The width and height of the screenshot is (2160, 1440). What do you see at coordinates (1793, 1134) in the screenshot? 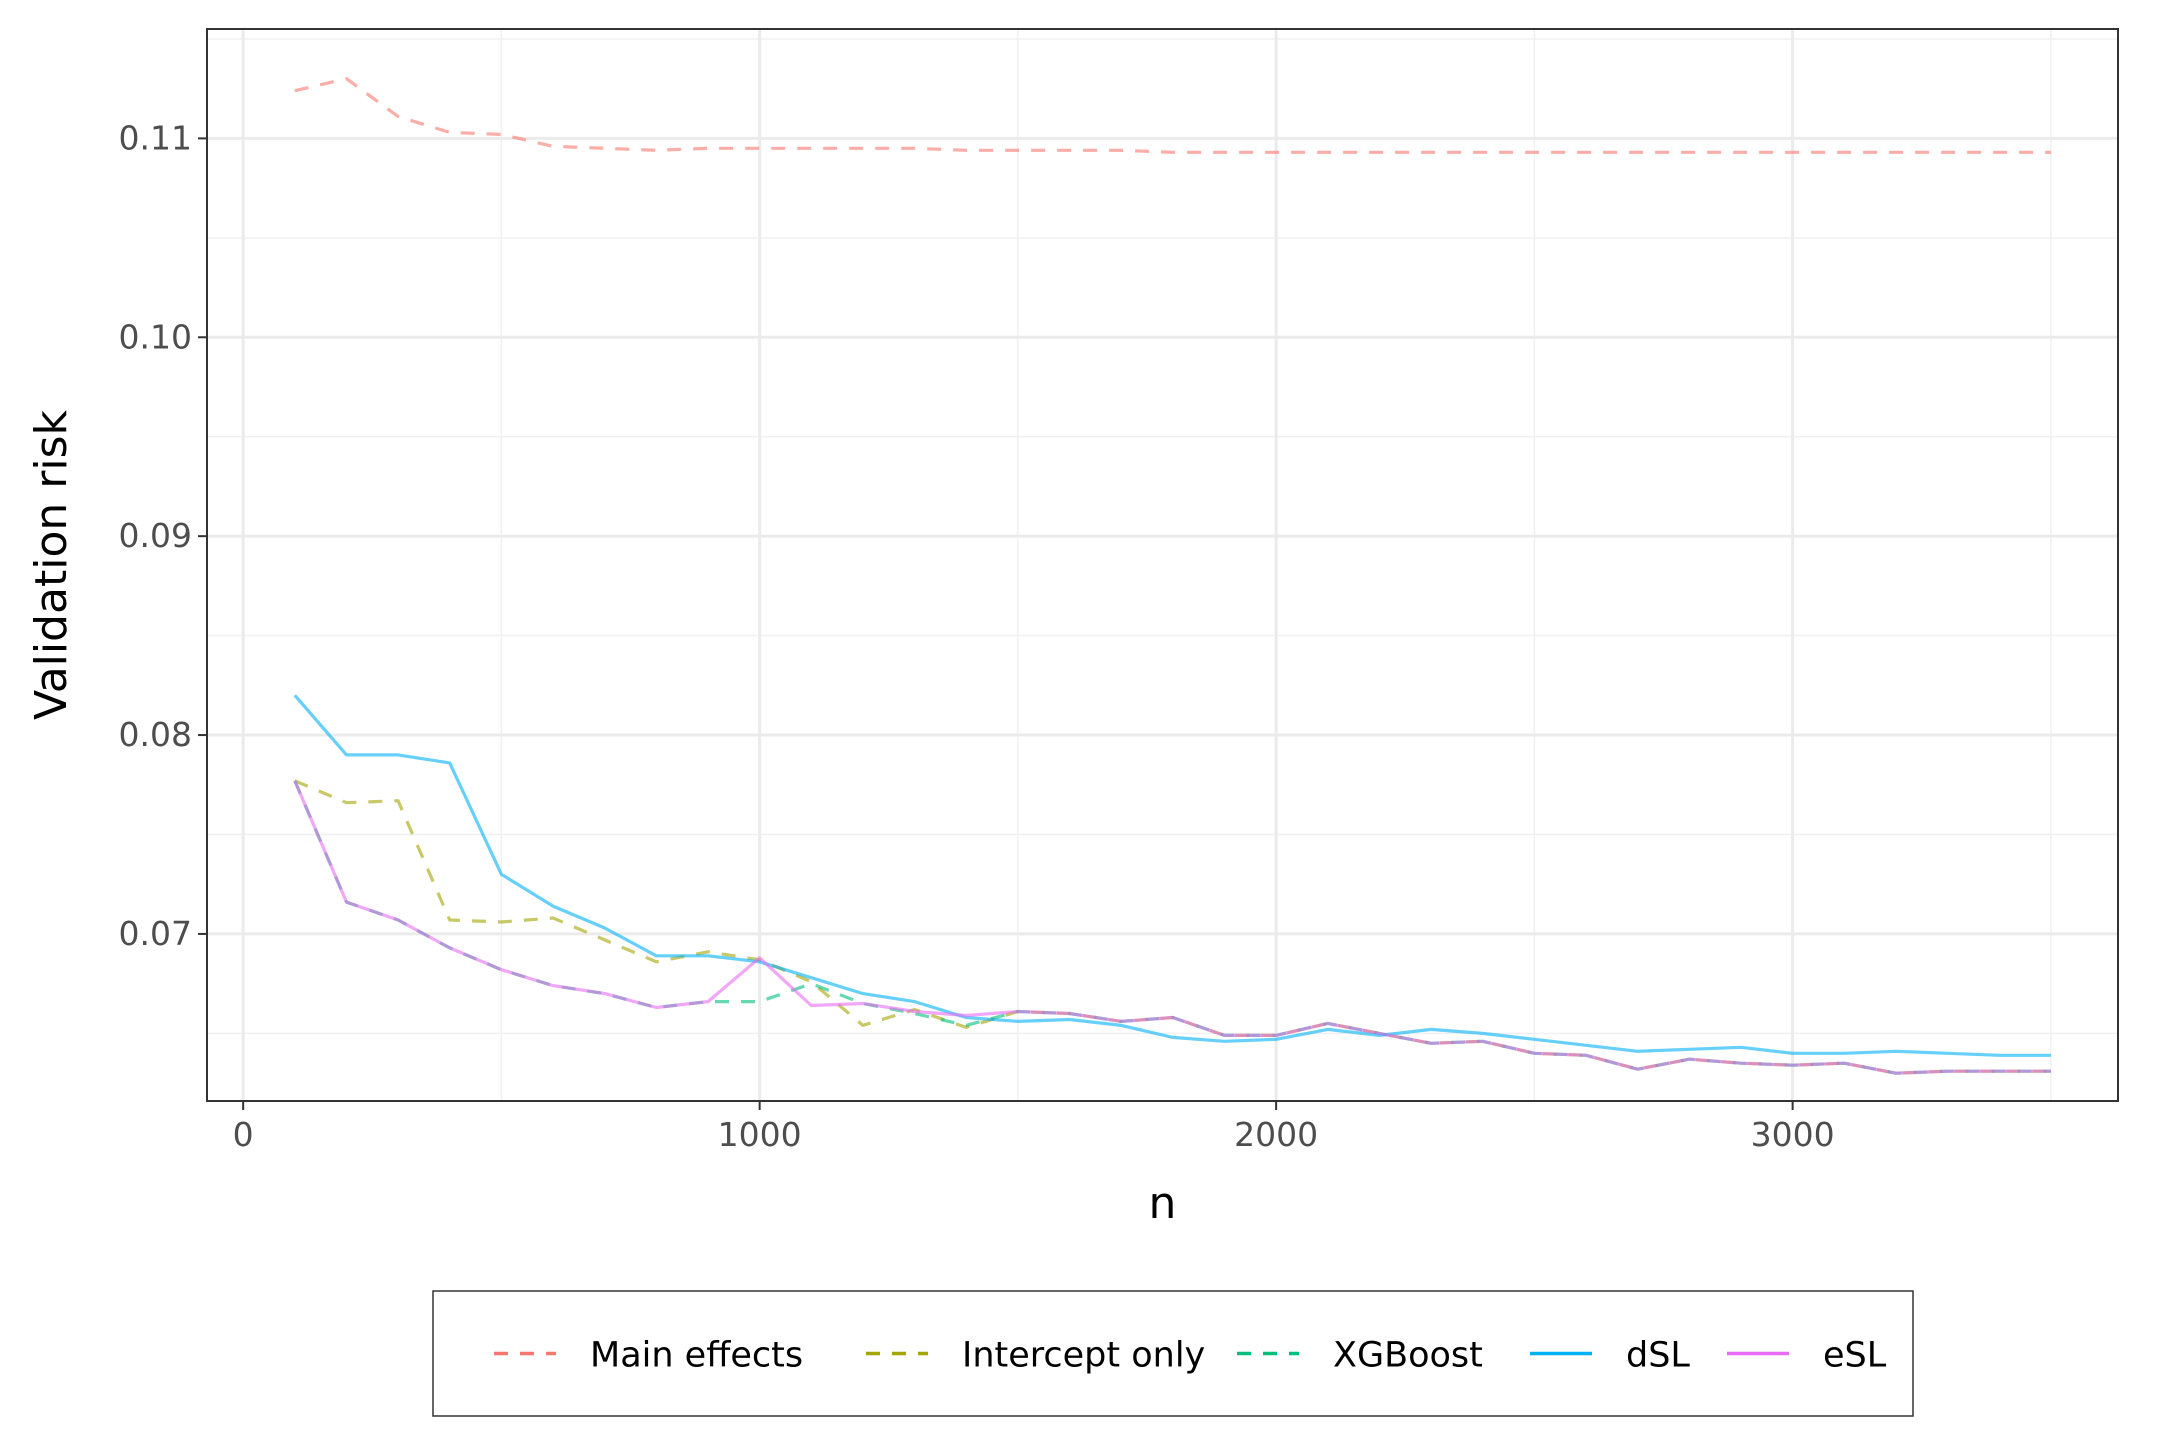
I see `x-tick-label: 3000` at bounding box center [1793, 1134].